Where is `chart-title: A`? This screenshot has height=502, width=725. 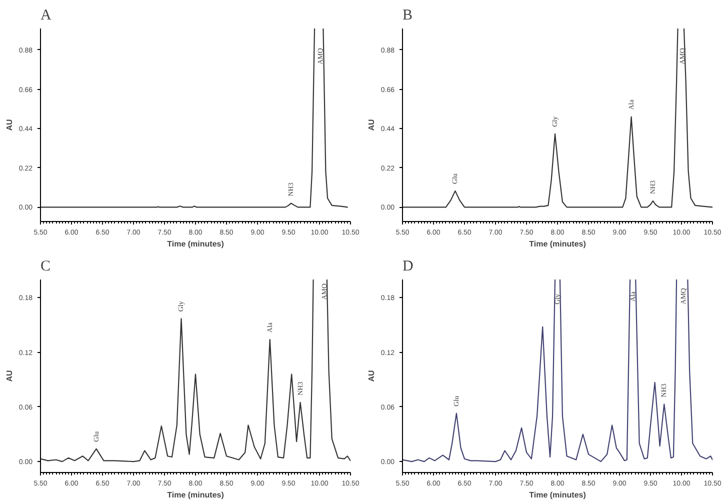
chart-title: A is located at coordinates (46, 16).